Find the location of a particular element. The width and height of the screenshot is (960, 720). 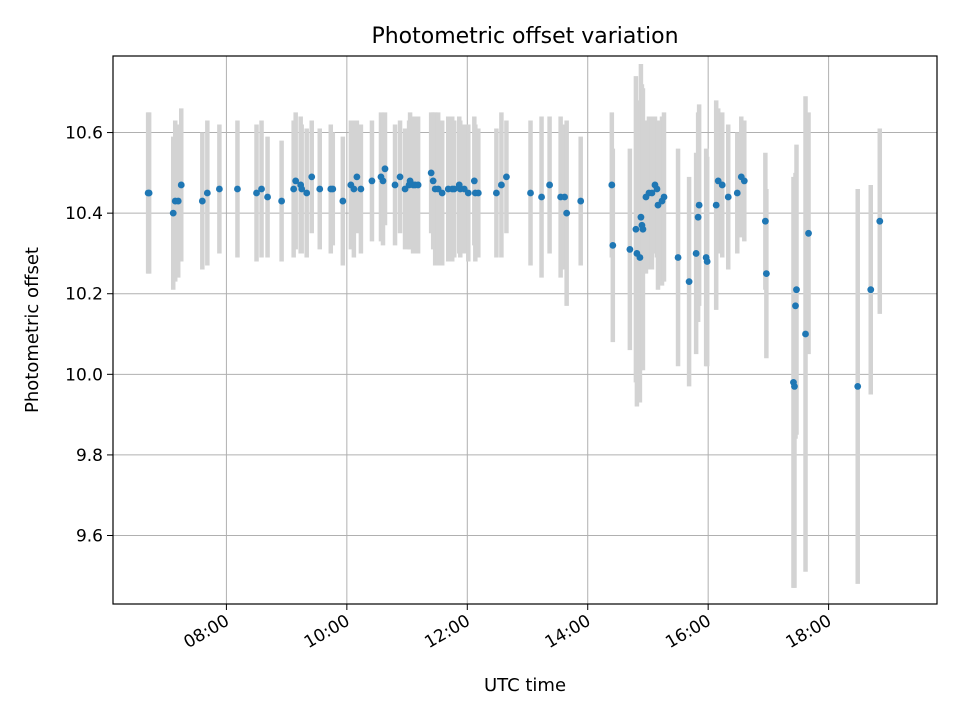

y-axis-label: Photometric offset is located at coordinates (32, 330).